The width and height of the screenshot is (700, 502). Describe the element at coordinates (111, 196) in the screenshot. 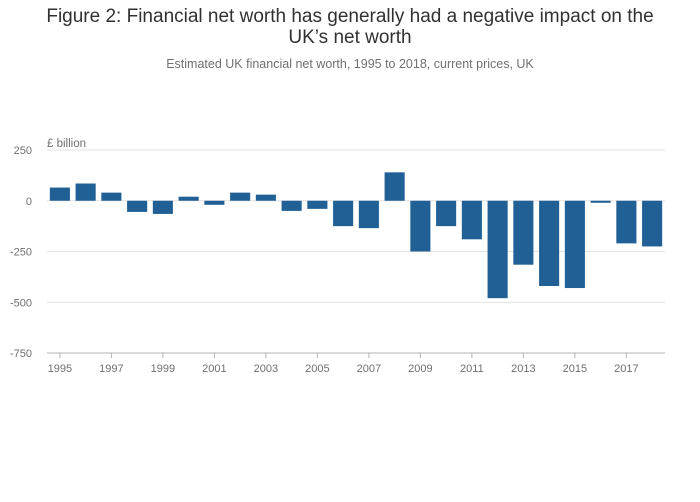

I see `bar-1997` at that location.